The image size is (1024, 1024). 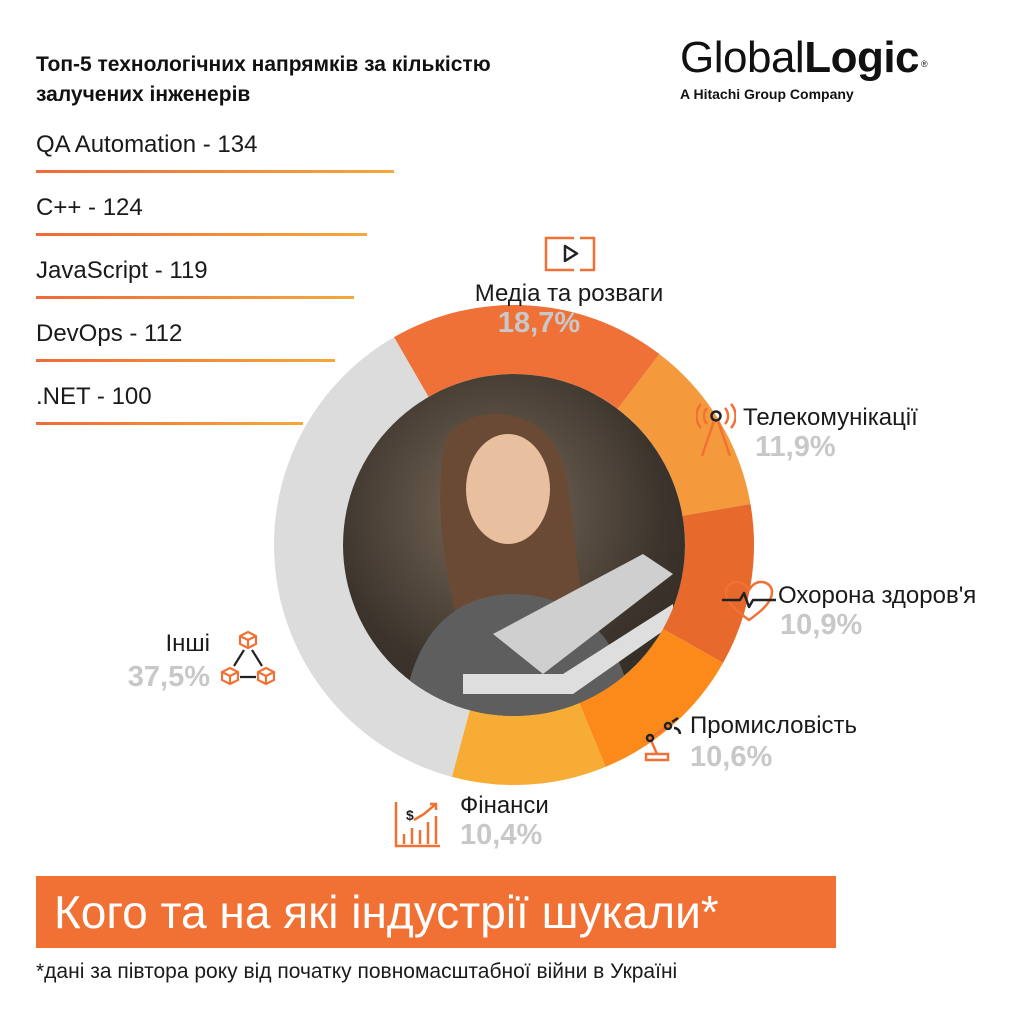 I want to click on segment-name: Фінанси, so click(x=504, y=805).